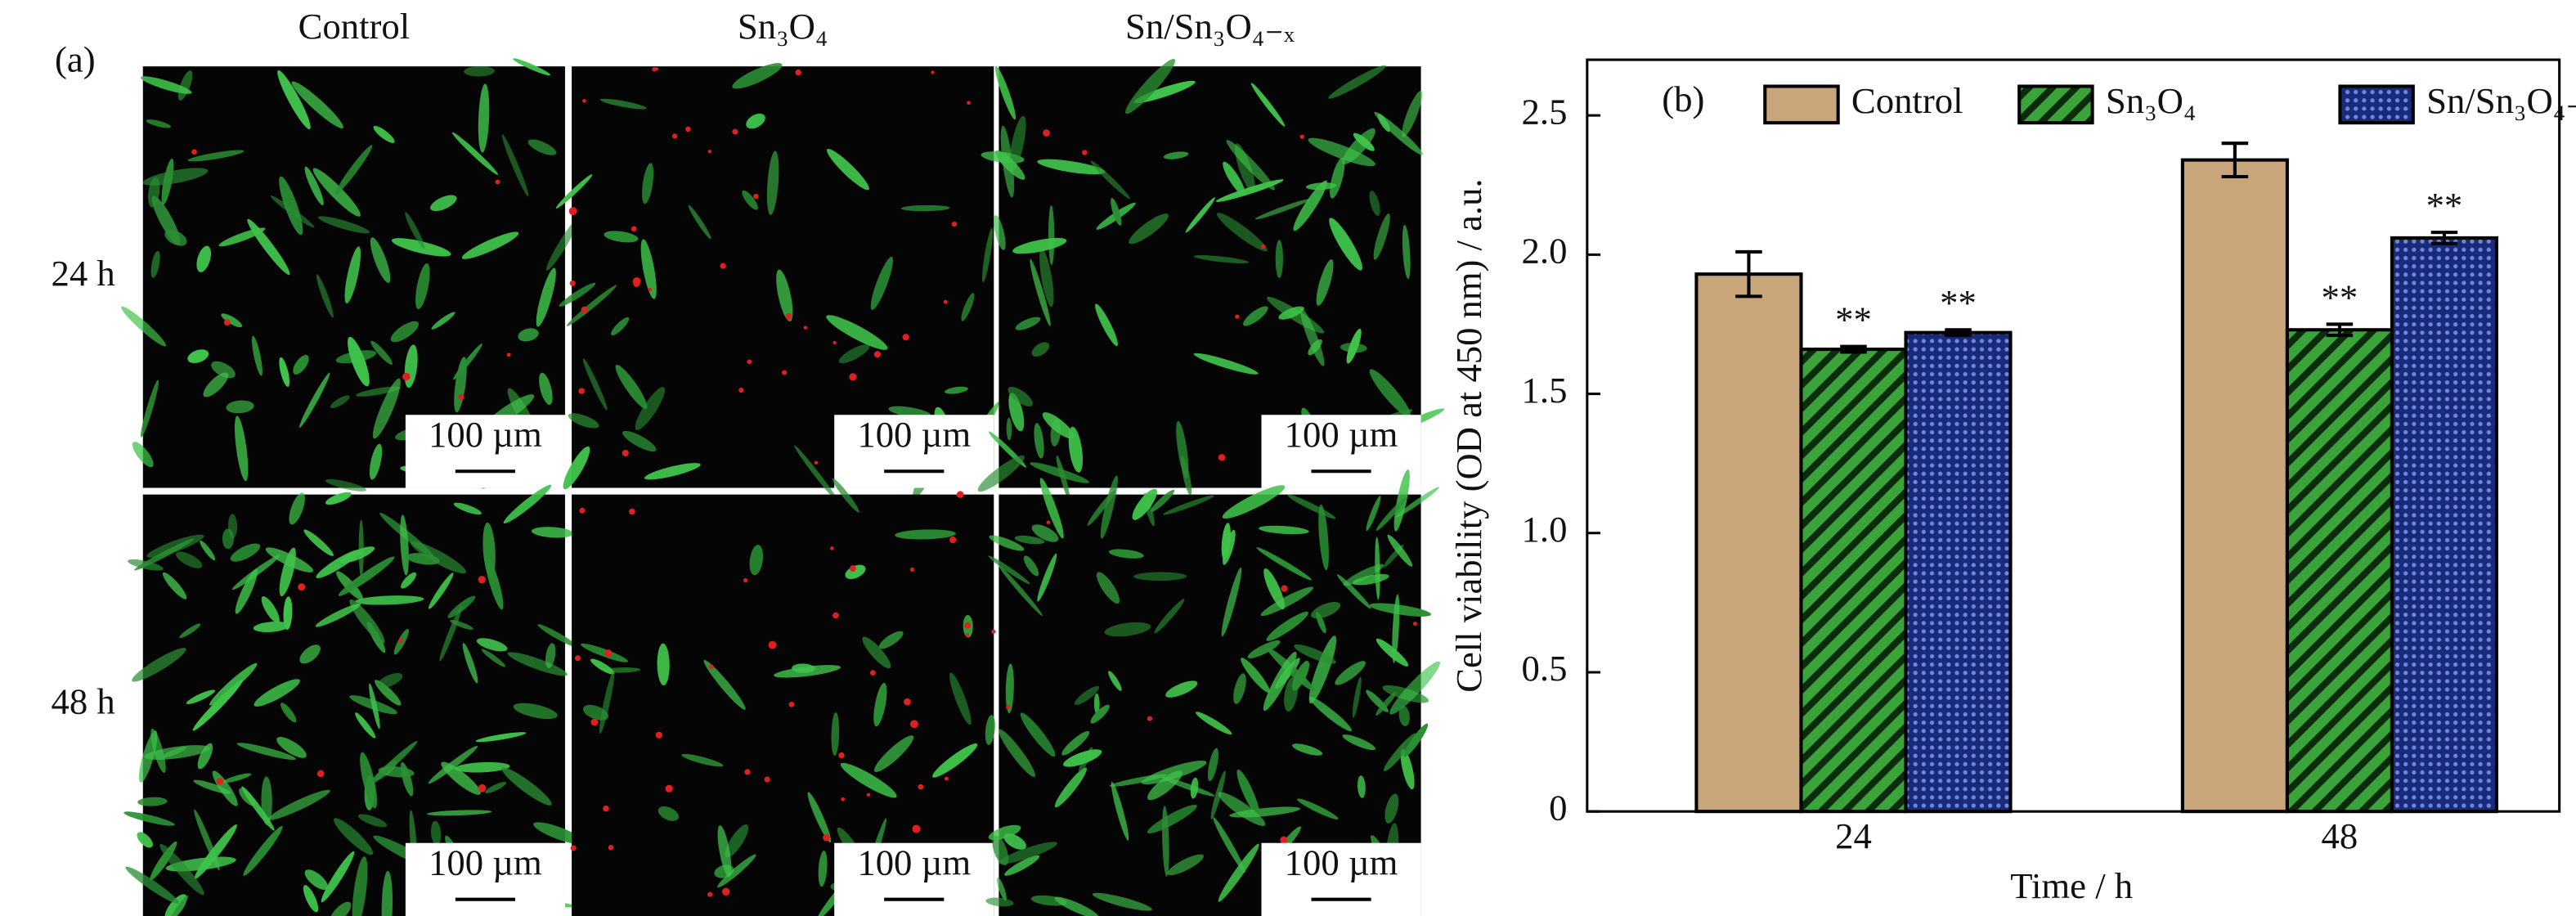  Describe the element at coordinates (1853, 835) in the screenshot. I see `x-tick-label: 24` at that location.